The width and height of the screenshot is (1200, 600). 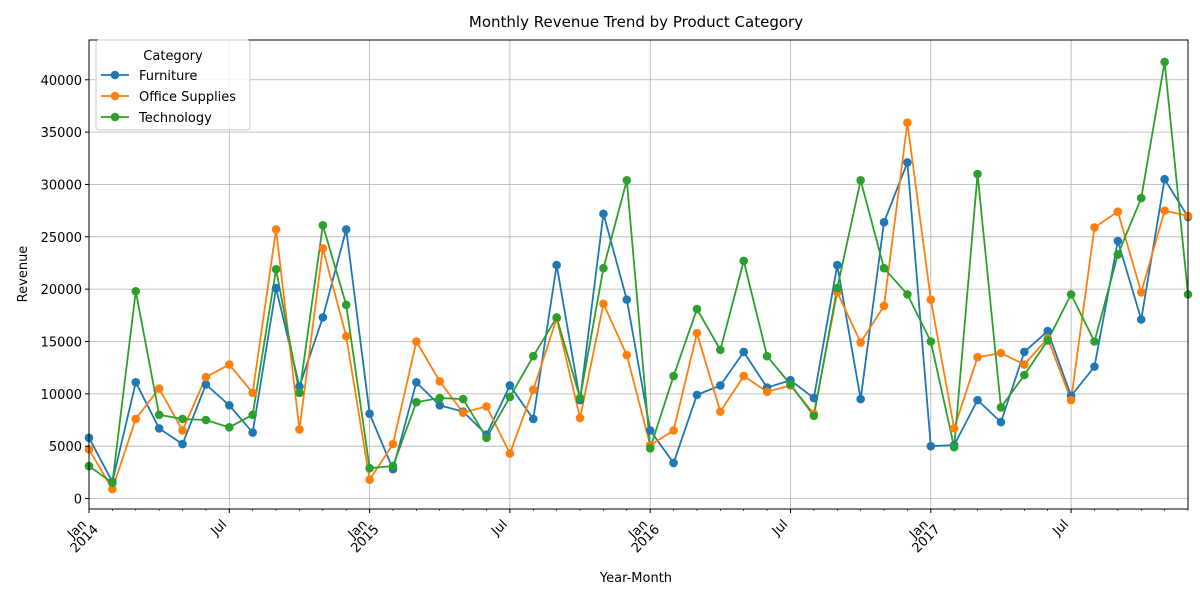 What do you see at coordinates (65, 447) in the screenshot?
I see `y-tick-label: 5000` at bounding box center [65, 447].